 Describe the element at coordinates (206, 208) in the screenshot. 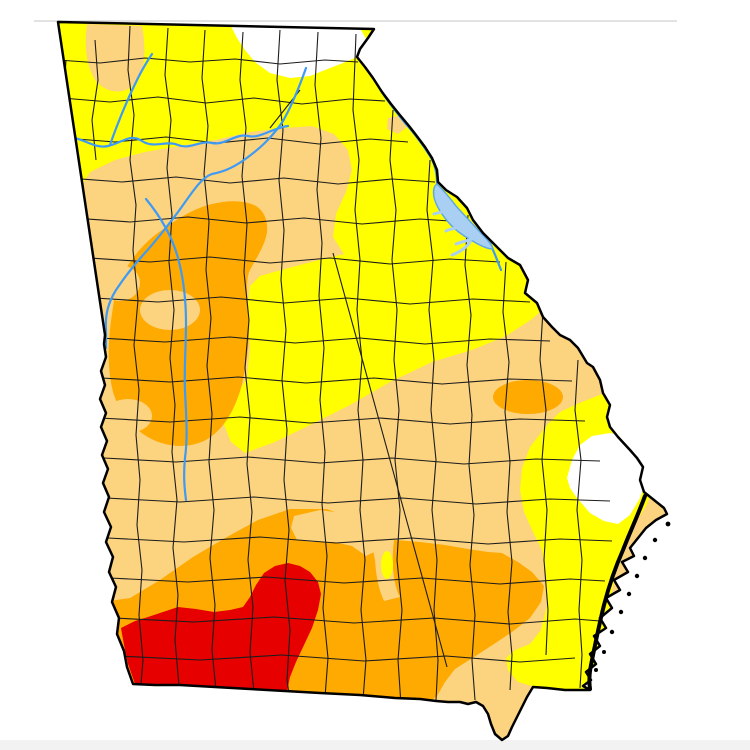

I see `river-chattahoochee` at that location.